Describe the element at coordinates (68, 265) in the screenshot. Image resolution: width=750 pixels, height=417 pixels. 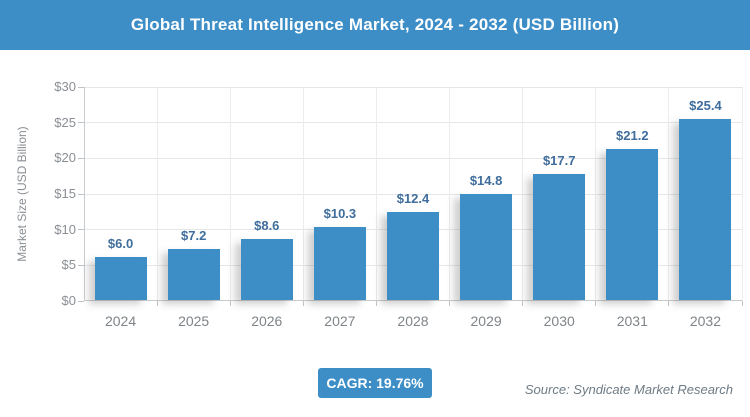
I see `y-tick-label: $5` at that location.